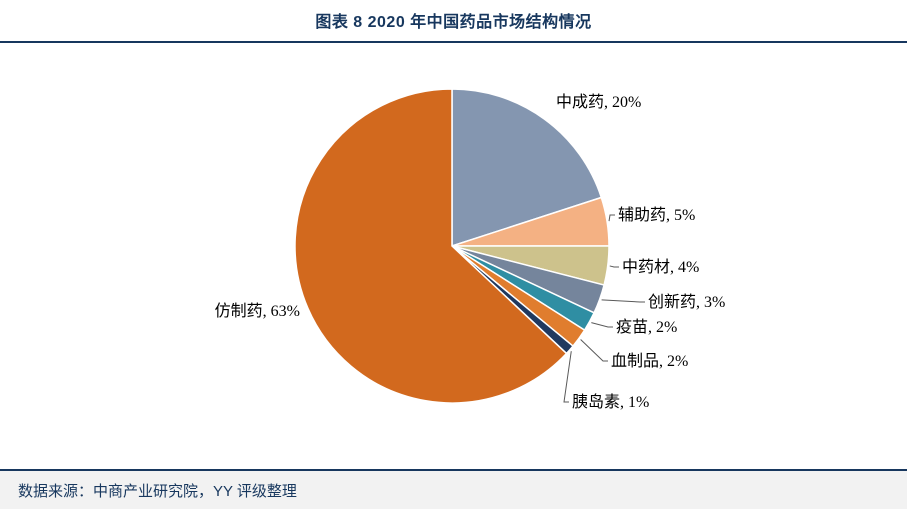  What do you see at coordinates (660, 267) in the screenshot?
I see `slice-label-2: 中药材, 4%` at bounding box center [660, 267].